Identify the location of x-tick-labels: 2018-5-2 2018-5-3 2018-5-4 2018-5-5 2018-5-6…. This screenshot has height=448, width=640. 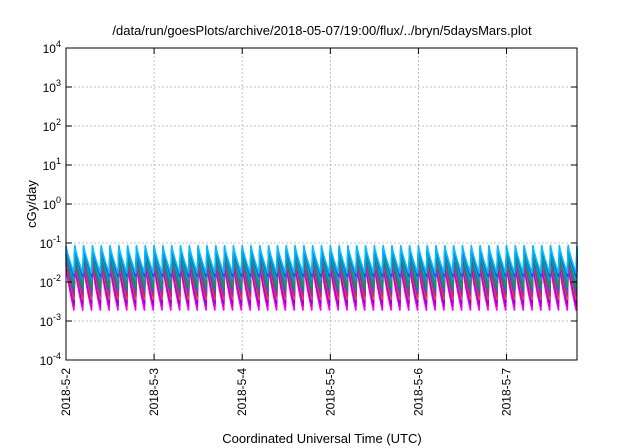
(286, 392).